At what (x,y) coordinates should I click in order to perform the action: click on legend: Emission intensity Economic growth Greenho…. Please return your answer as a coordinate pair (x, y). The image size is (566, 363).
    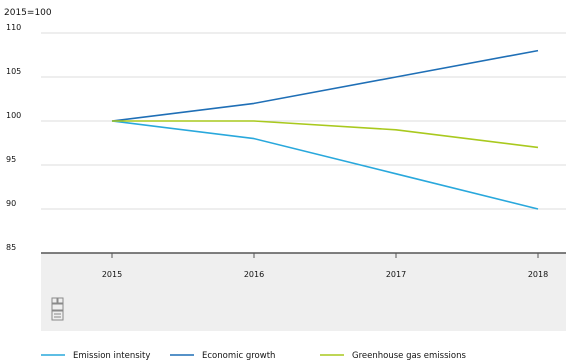
    Looking at the image, I should click on (253, 356).